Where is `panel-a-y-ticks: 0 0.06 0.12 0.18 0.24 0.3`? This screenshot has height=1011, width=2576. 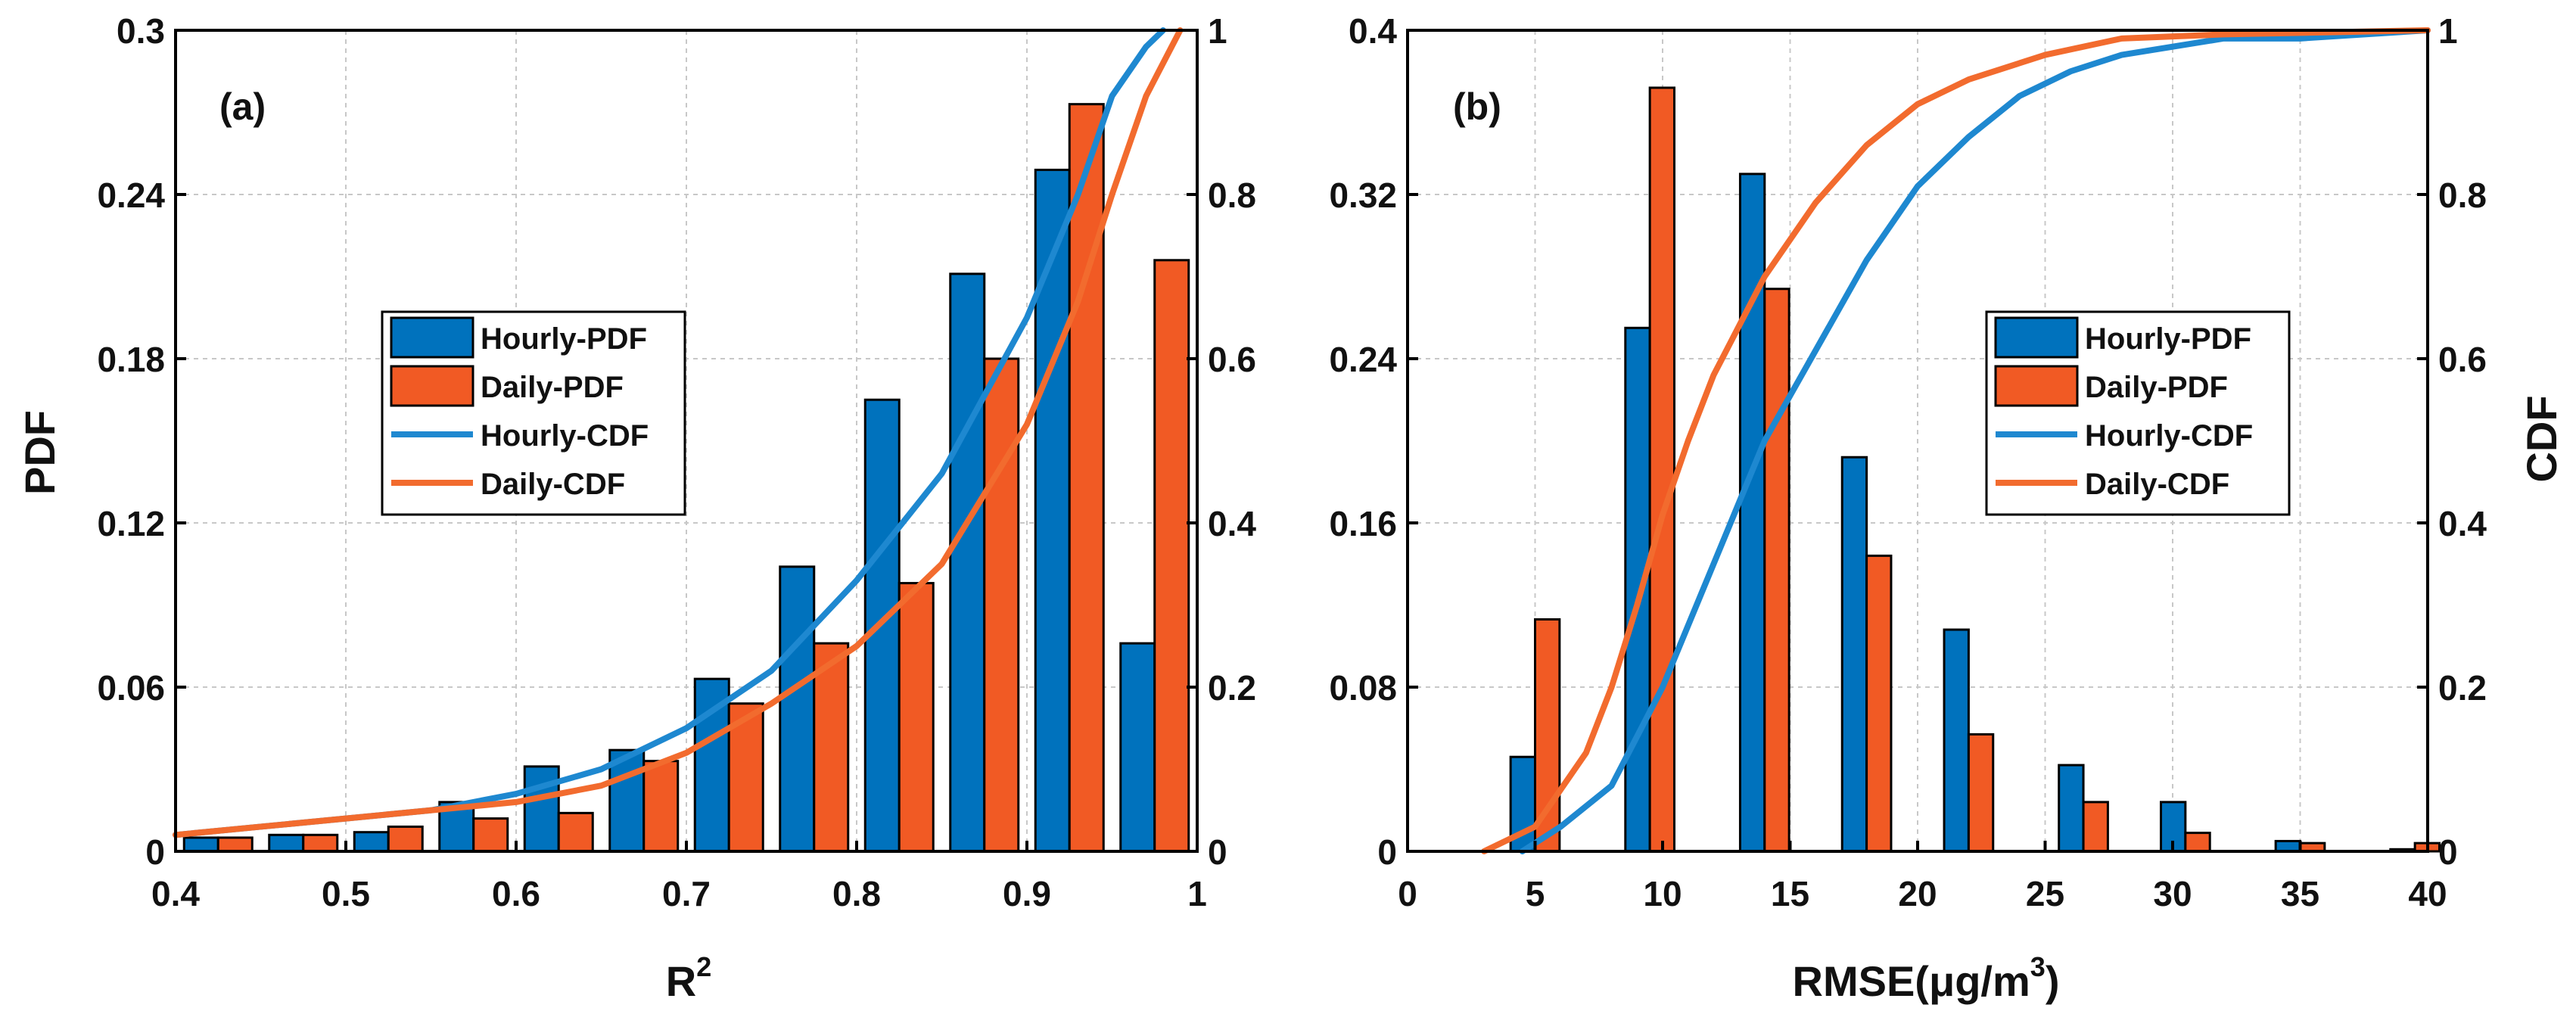
panel-a-y-ticks: 0 0.06 0.12 0.18 0.24 0.3 is located at coordinates (141, 442).